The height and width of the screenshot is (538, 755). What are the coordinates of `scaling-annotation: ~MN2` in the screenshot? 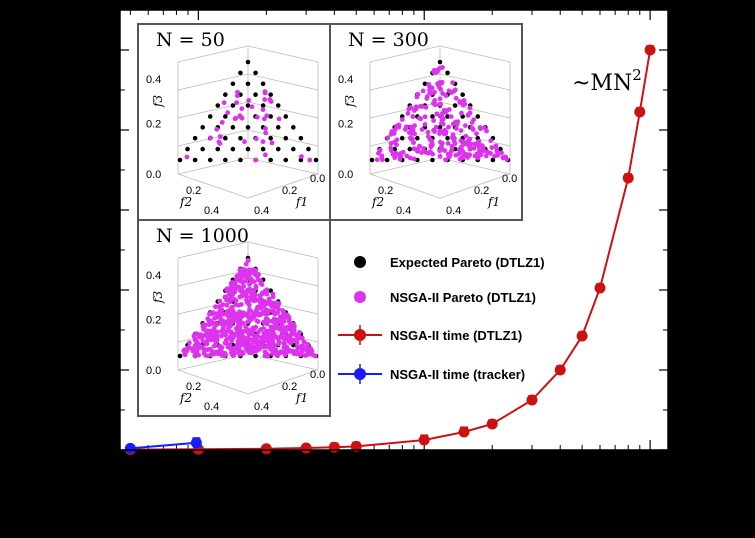 It's located at (607, 81).